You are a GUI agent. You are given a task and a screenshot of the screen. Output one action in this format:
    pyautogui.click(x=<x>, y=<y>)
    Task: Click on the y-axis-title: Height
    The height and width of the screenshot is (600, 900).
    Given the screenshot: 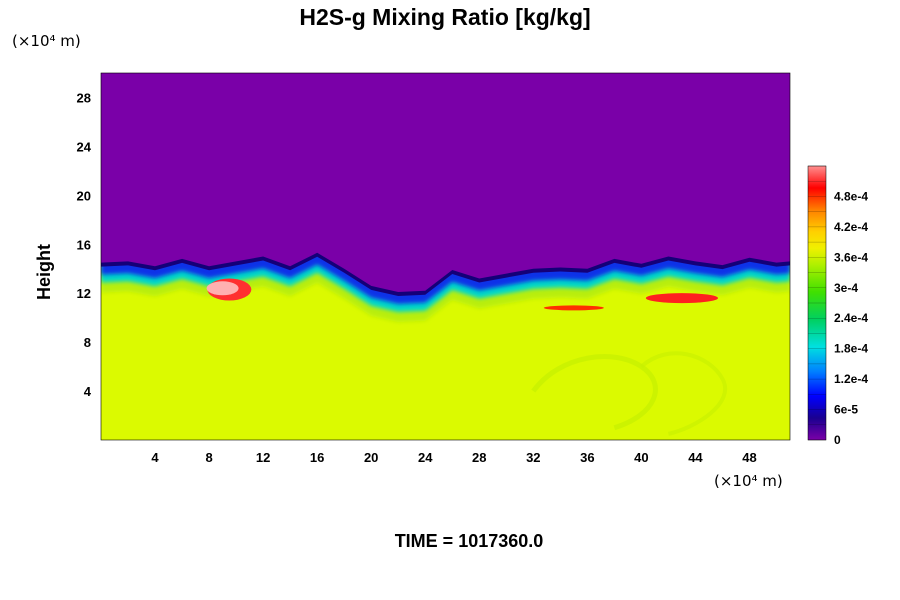 What is the action you would take?
    pyautogui.click(x=44, y=272)
    